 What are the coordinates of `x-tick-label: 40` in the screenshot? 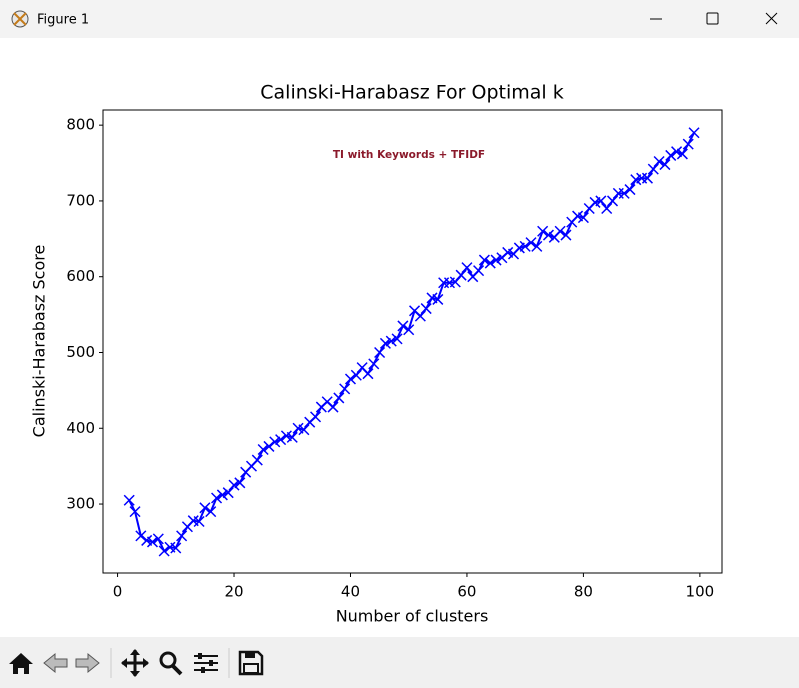 It's located at (350, 592).